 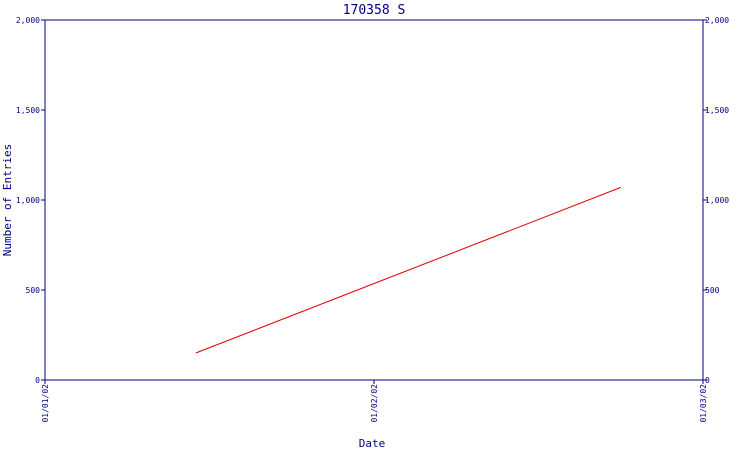 I want to click on left-y-axis: 0 500 1,000 1,500 2,000, so click(x=30, y=200).